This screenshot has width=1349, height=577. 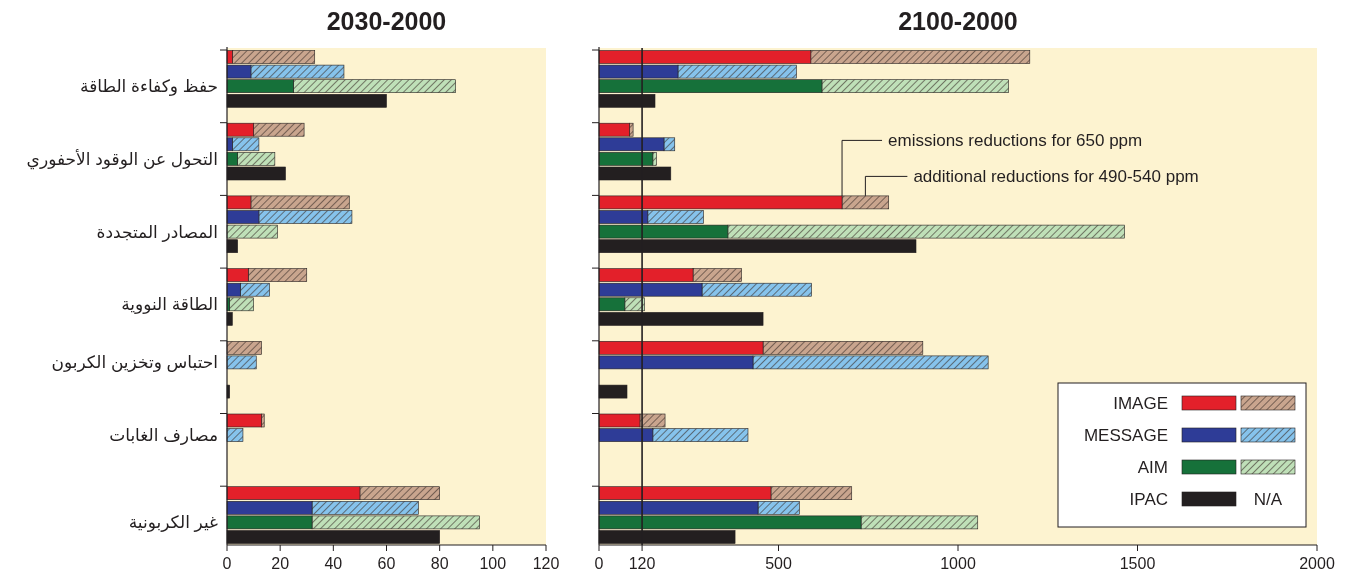 I want to click on y-tick-label: حفظ وكفاءة الطاقة, so click(x=149, y=87).